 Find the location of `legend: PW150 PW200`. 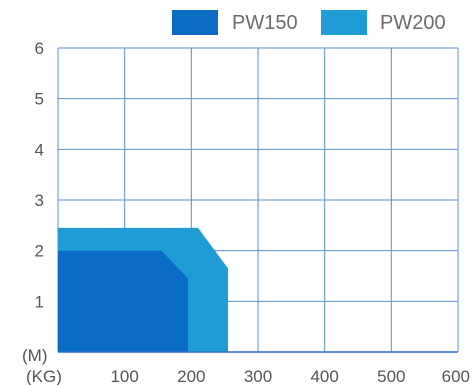

legend: PW150 PW200 is located at coordinates (309, 22).